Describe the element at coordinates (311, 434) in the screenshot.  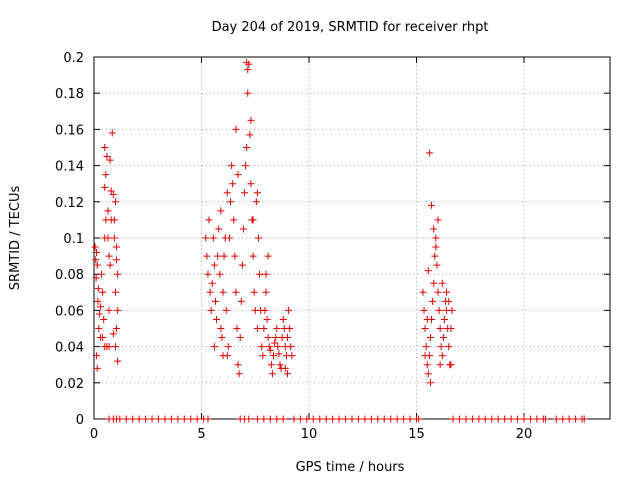
I see `x-tick-labels: 0 5 10 15 20` at that location.